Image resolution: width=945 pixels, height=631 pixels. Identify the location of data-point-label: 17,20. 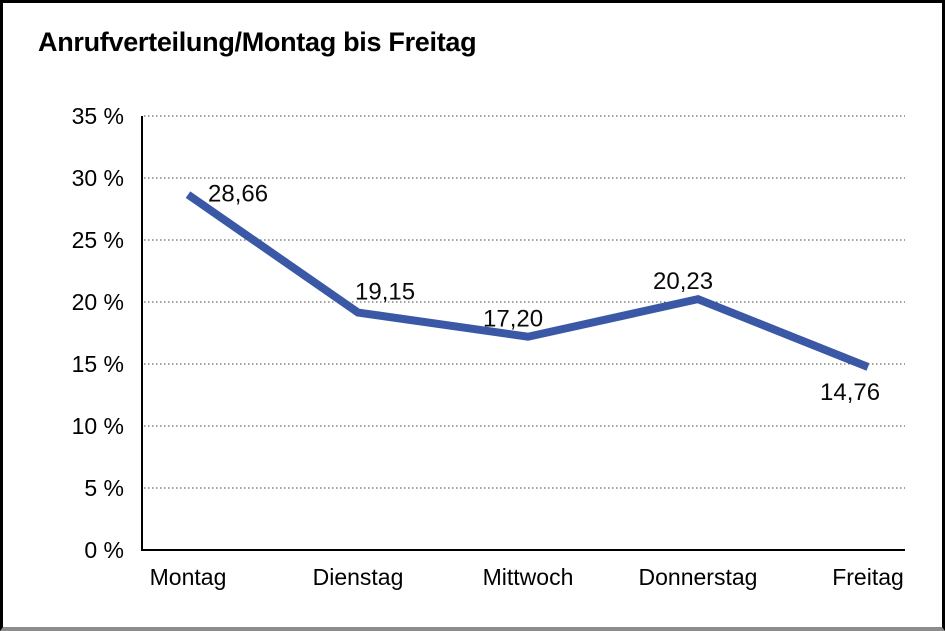
(513, 319).